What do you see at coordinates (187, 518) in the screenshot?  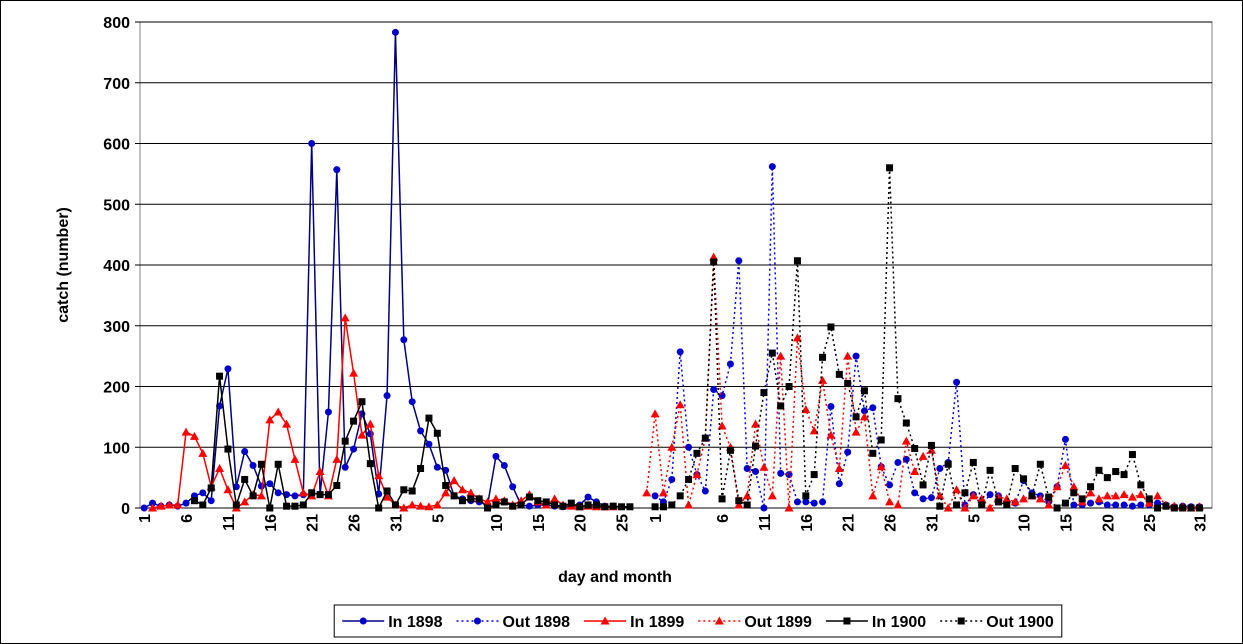 I see `x-tick-label: 6` at bounding box center [187, 518].